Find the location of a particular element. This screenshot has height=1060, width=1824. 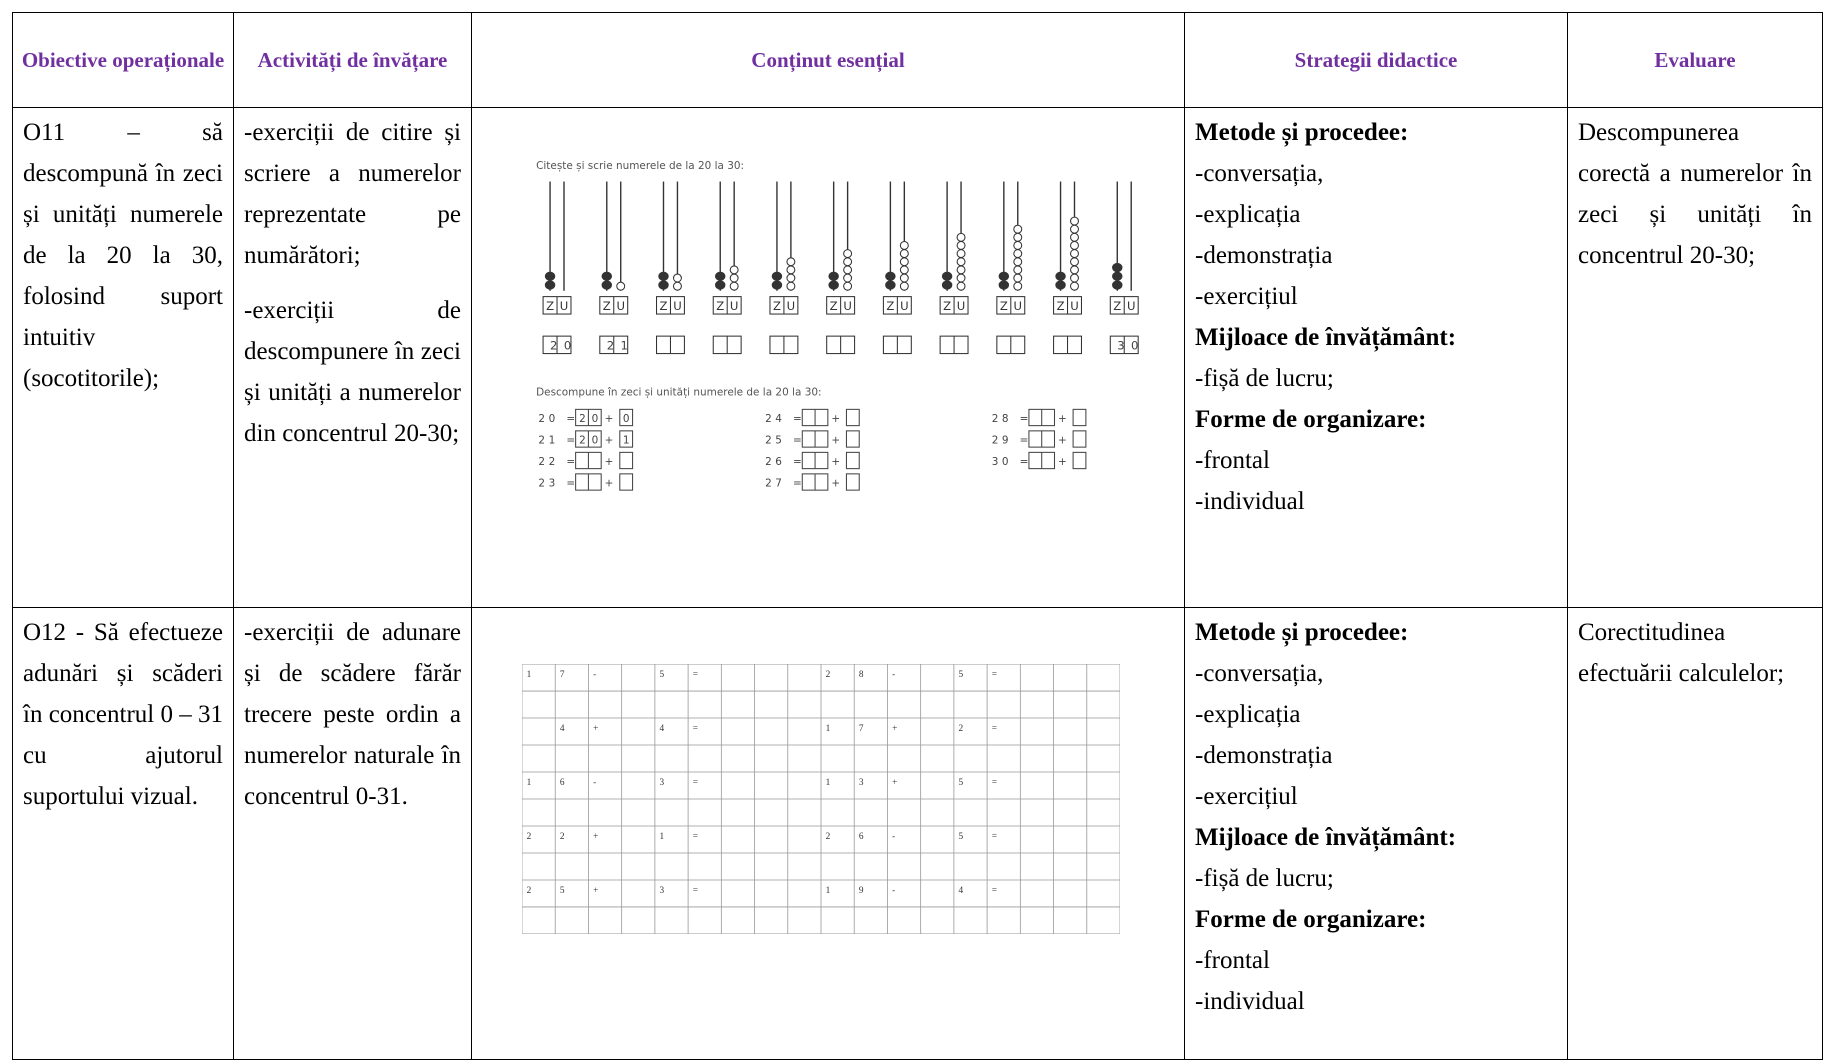

evaluation-cell: Corectitudinea efectuării calculelor; is located at coordinates (1695, 833).